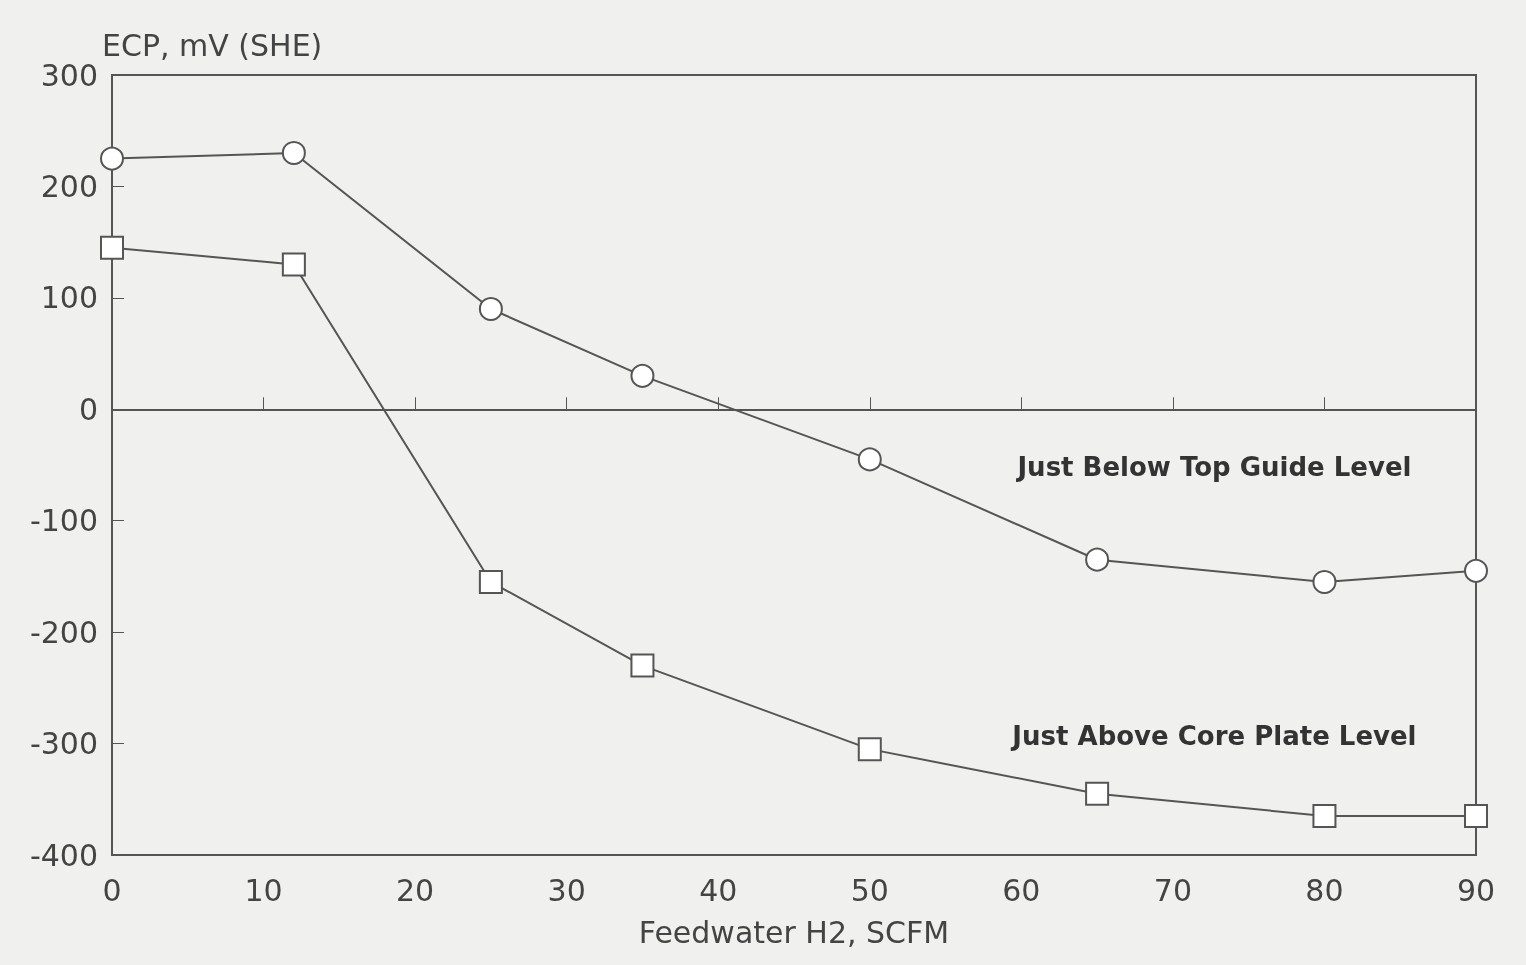  What do you see at coordinates (69, 298) in the screenshot?
I see `y-tick-label: 100` at bounding box center [69, 298].